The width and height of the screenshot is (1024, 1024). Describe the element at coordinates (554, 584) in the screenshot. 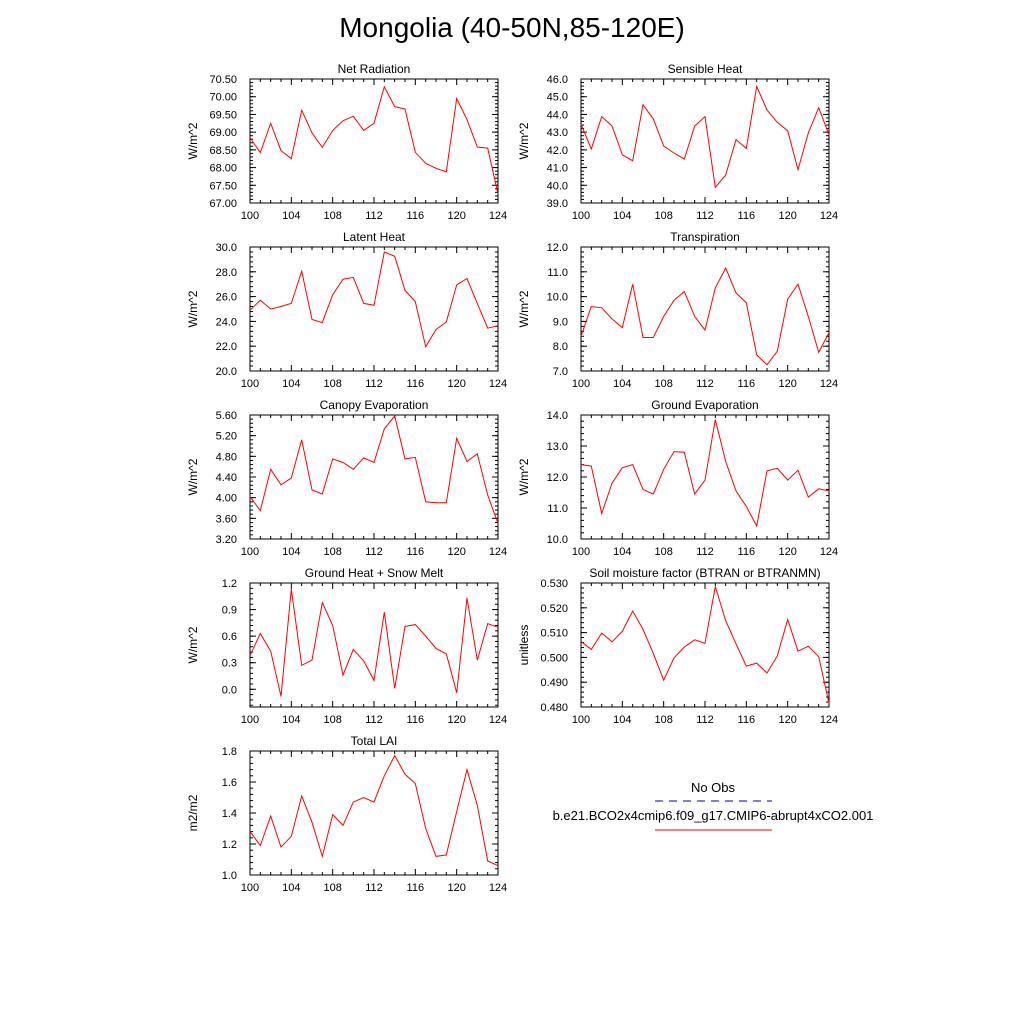

I see `y-tick-label: 0.530` at that location.